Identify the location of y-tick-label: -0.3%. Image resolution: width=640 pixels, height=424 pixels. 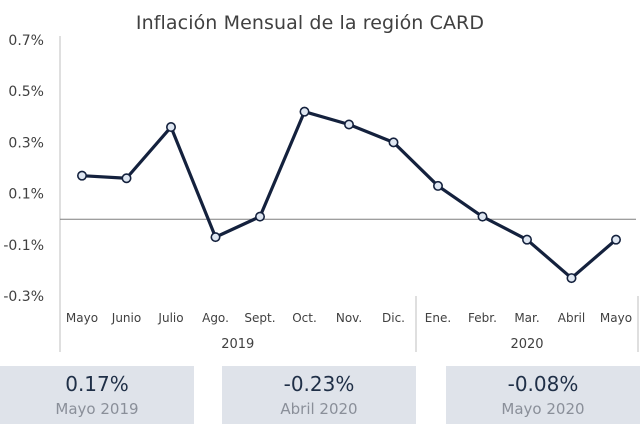
(23, 297).